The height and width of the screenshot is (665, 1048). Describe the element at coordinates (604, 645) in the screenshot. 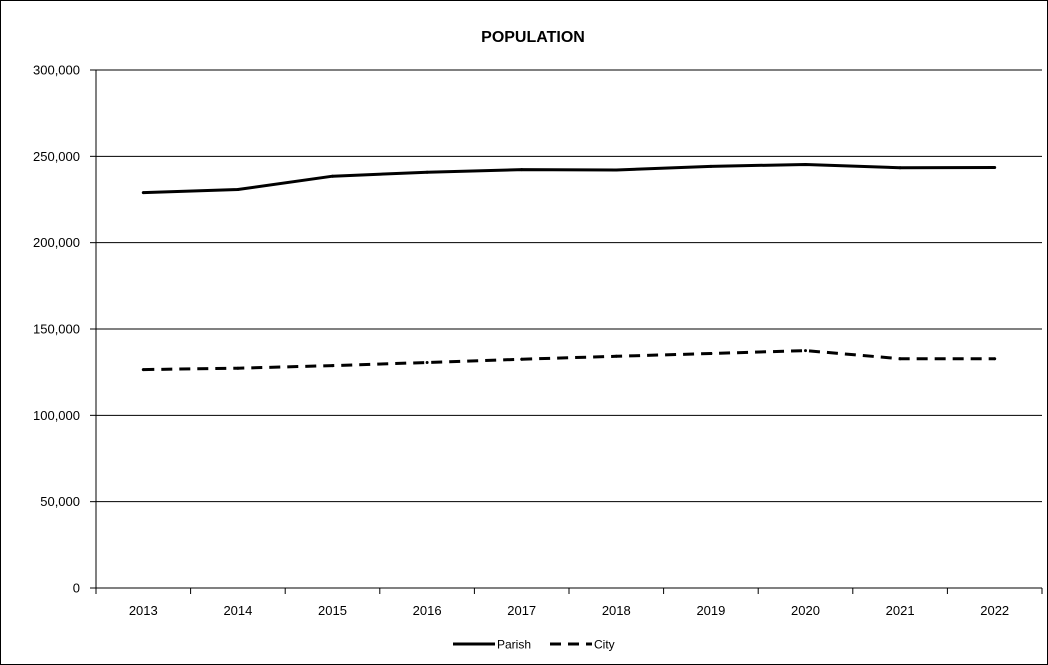

I see `legend-label-city: City` at that location.